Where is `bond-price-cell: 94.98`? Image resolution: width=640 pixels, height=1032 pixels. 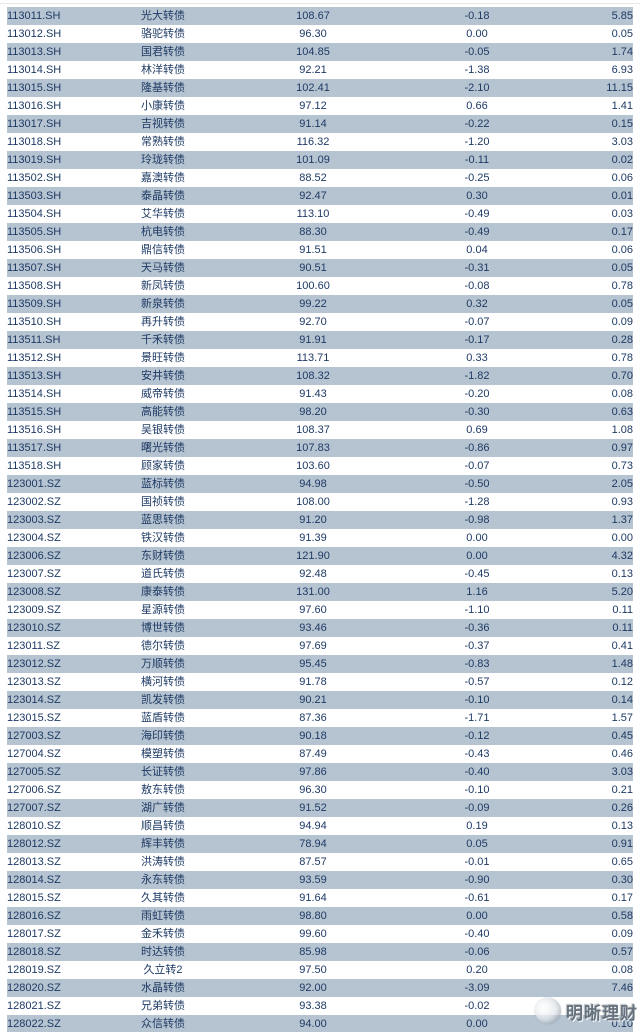
bond-price-cell: 94.98 is located at coordinates (313, 484).